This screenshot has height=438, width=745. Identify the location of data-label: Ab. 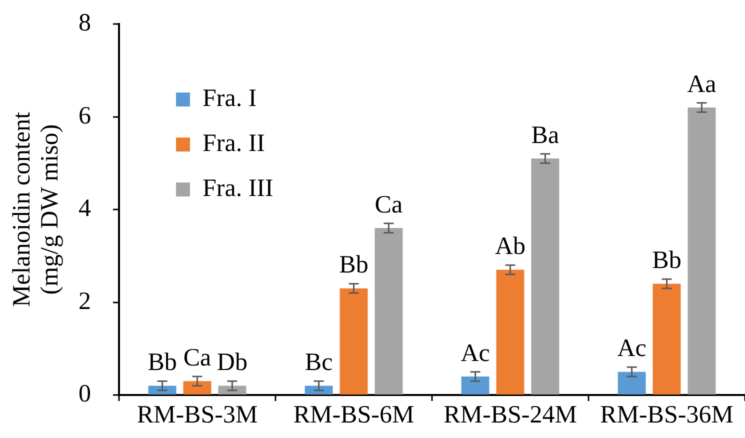
(510, 246).